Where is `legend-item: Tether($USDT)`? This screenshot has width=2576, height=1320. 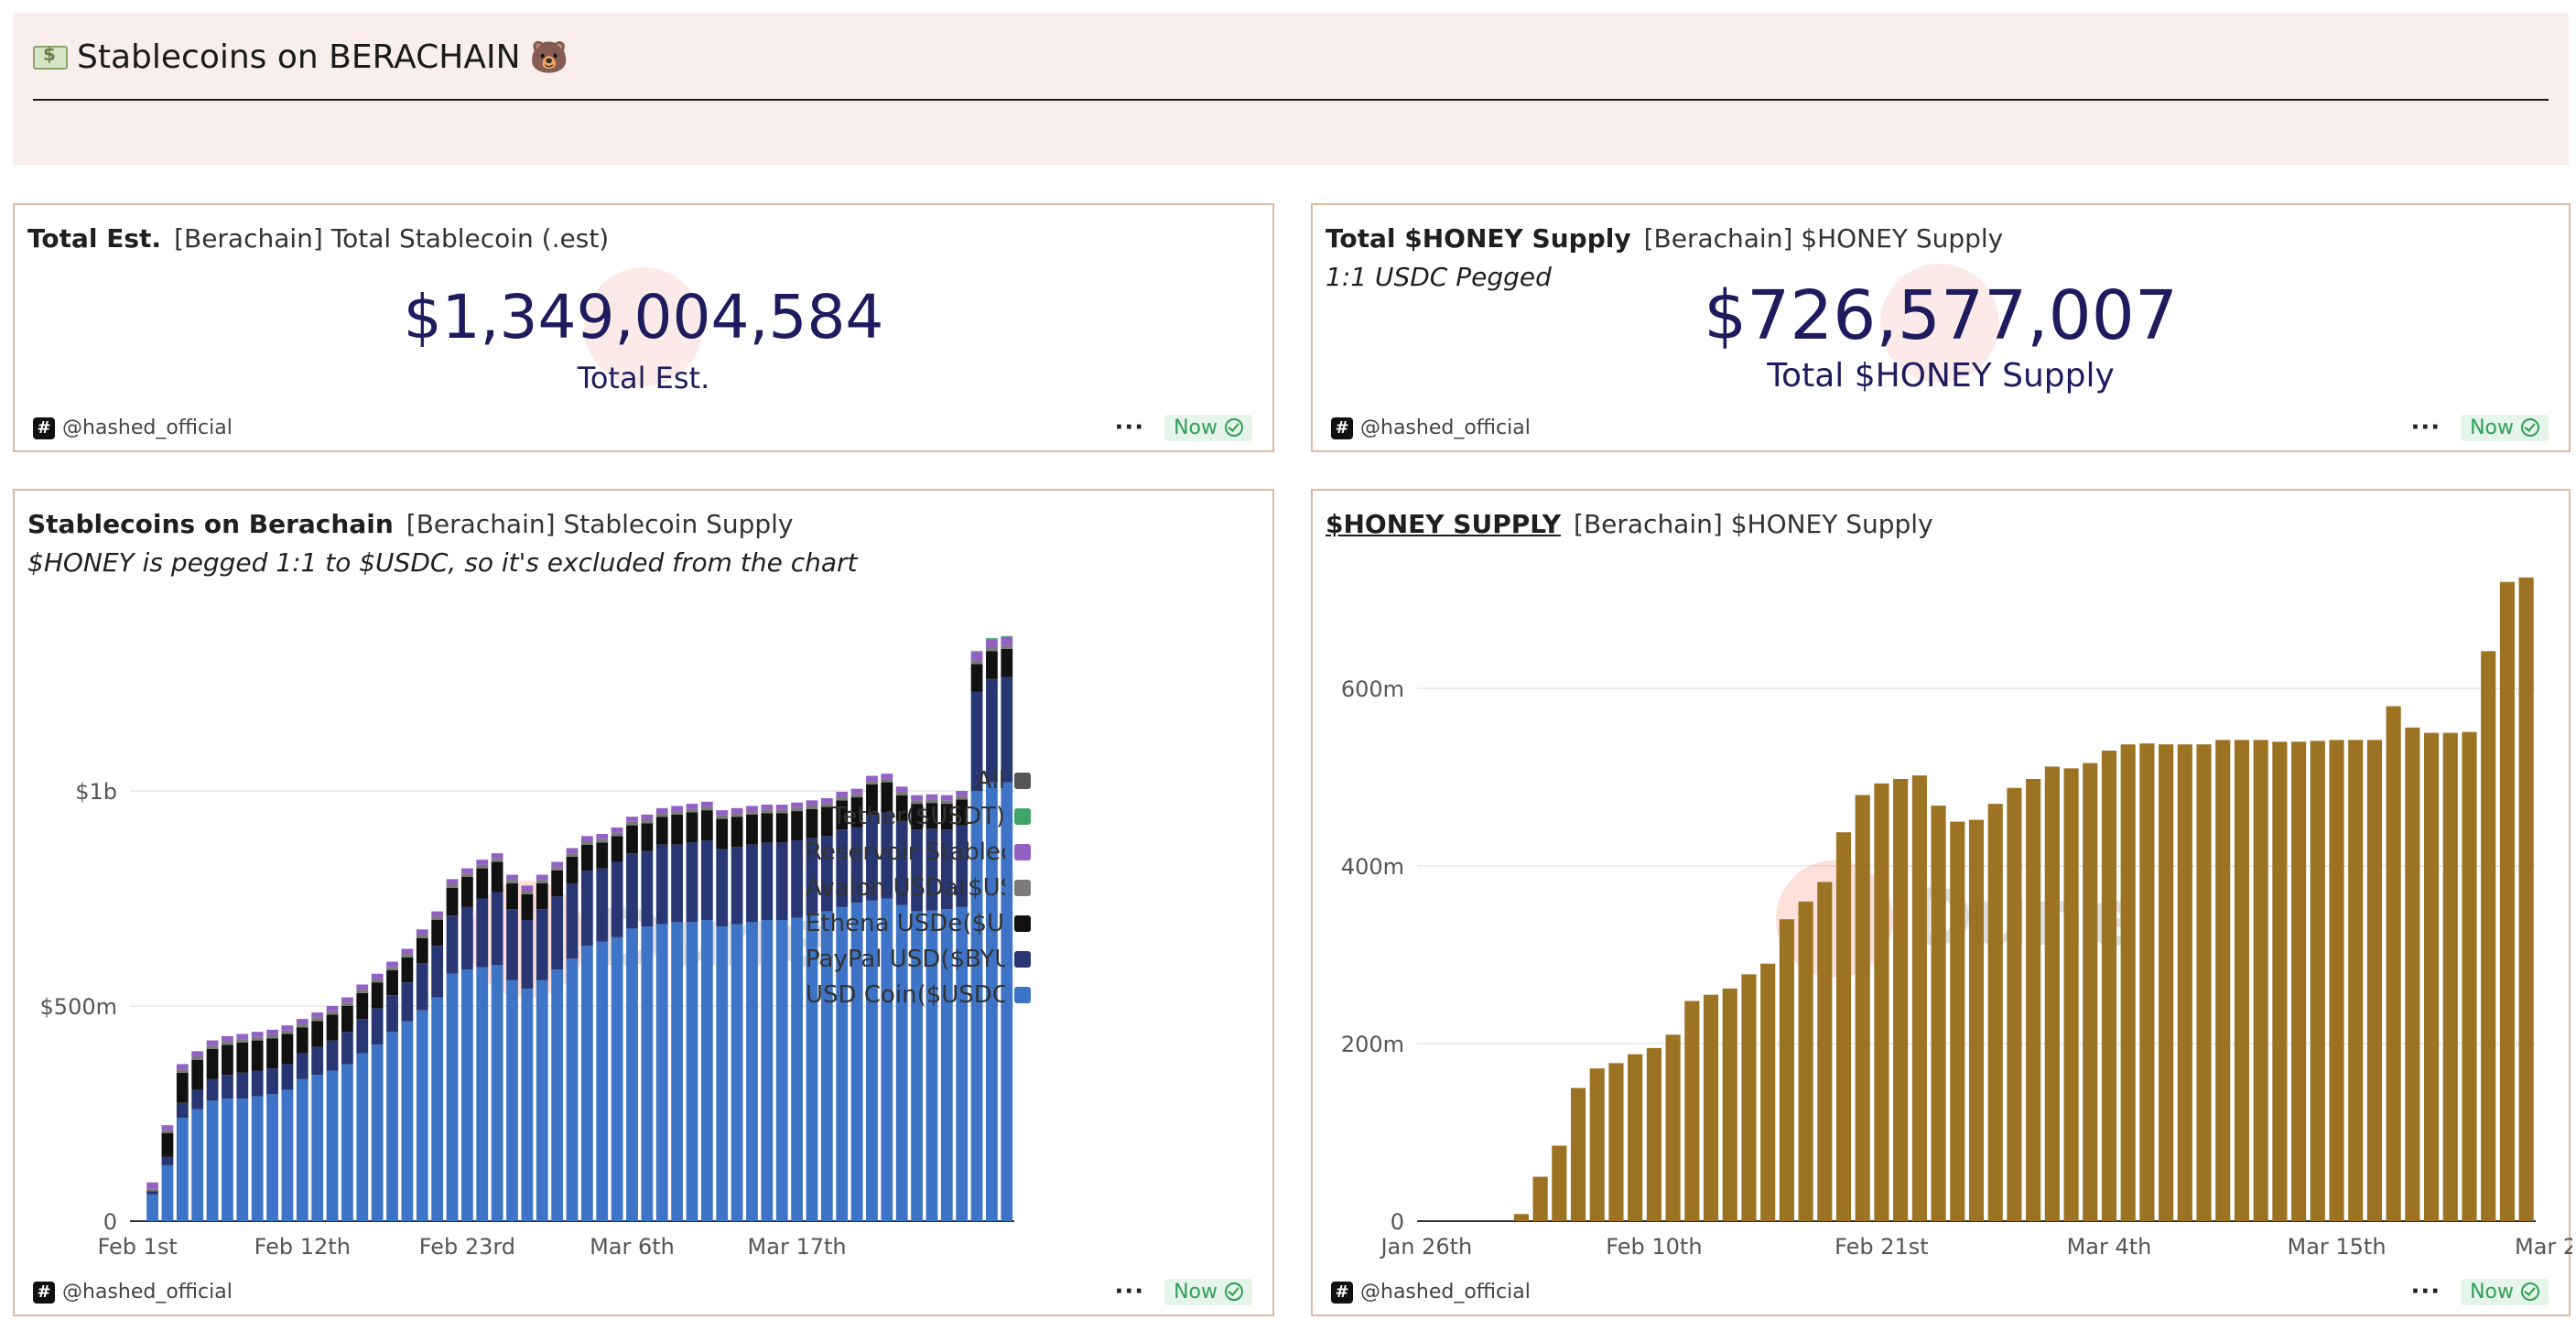 legend-item: Tether($USDT) is located at coordinates (932, 817).